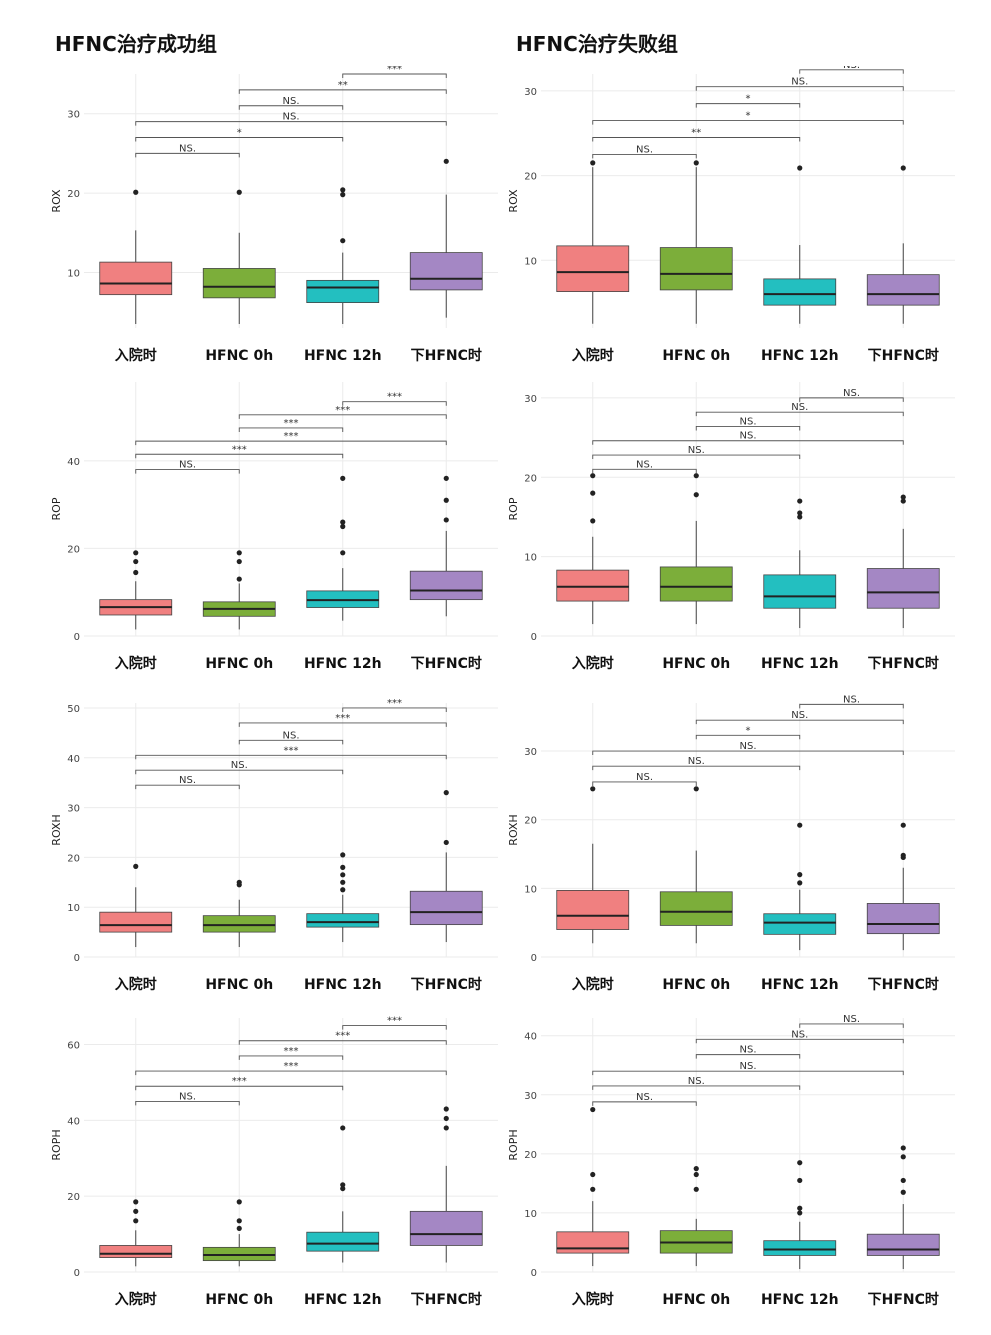  What do you see at coordinates (513, 1144) in the screenshot?
I see `y-axis-label: ROPH` at bounding box center [513, 1144].